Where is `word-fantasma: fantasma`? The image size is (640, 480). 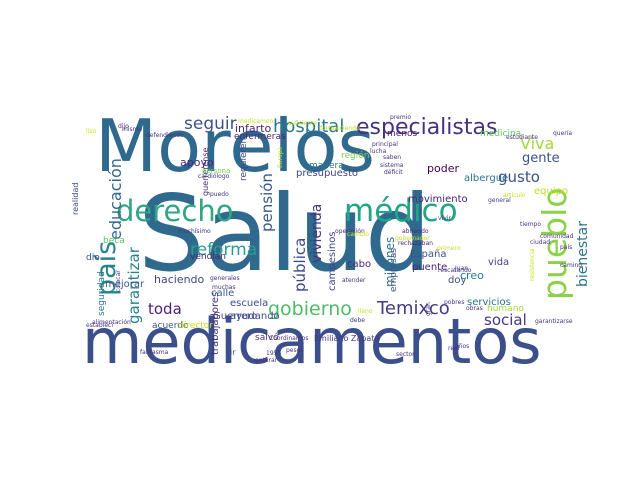
word-fantasma: fantasma is located at coordinates (154, 352).